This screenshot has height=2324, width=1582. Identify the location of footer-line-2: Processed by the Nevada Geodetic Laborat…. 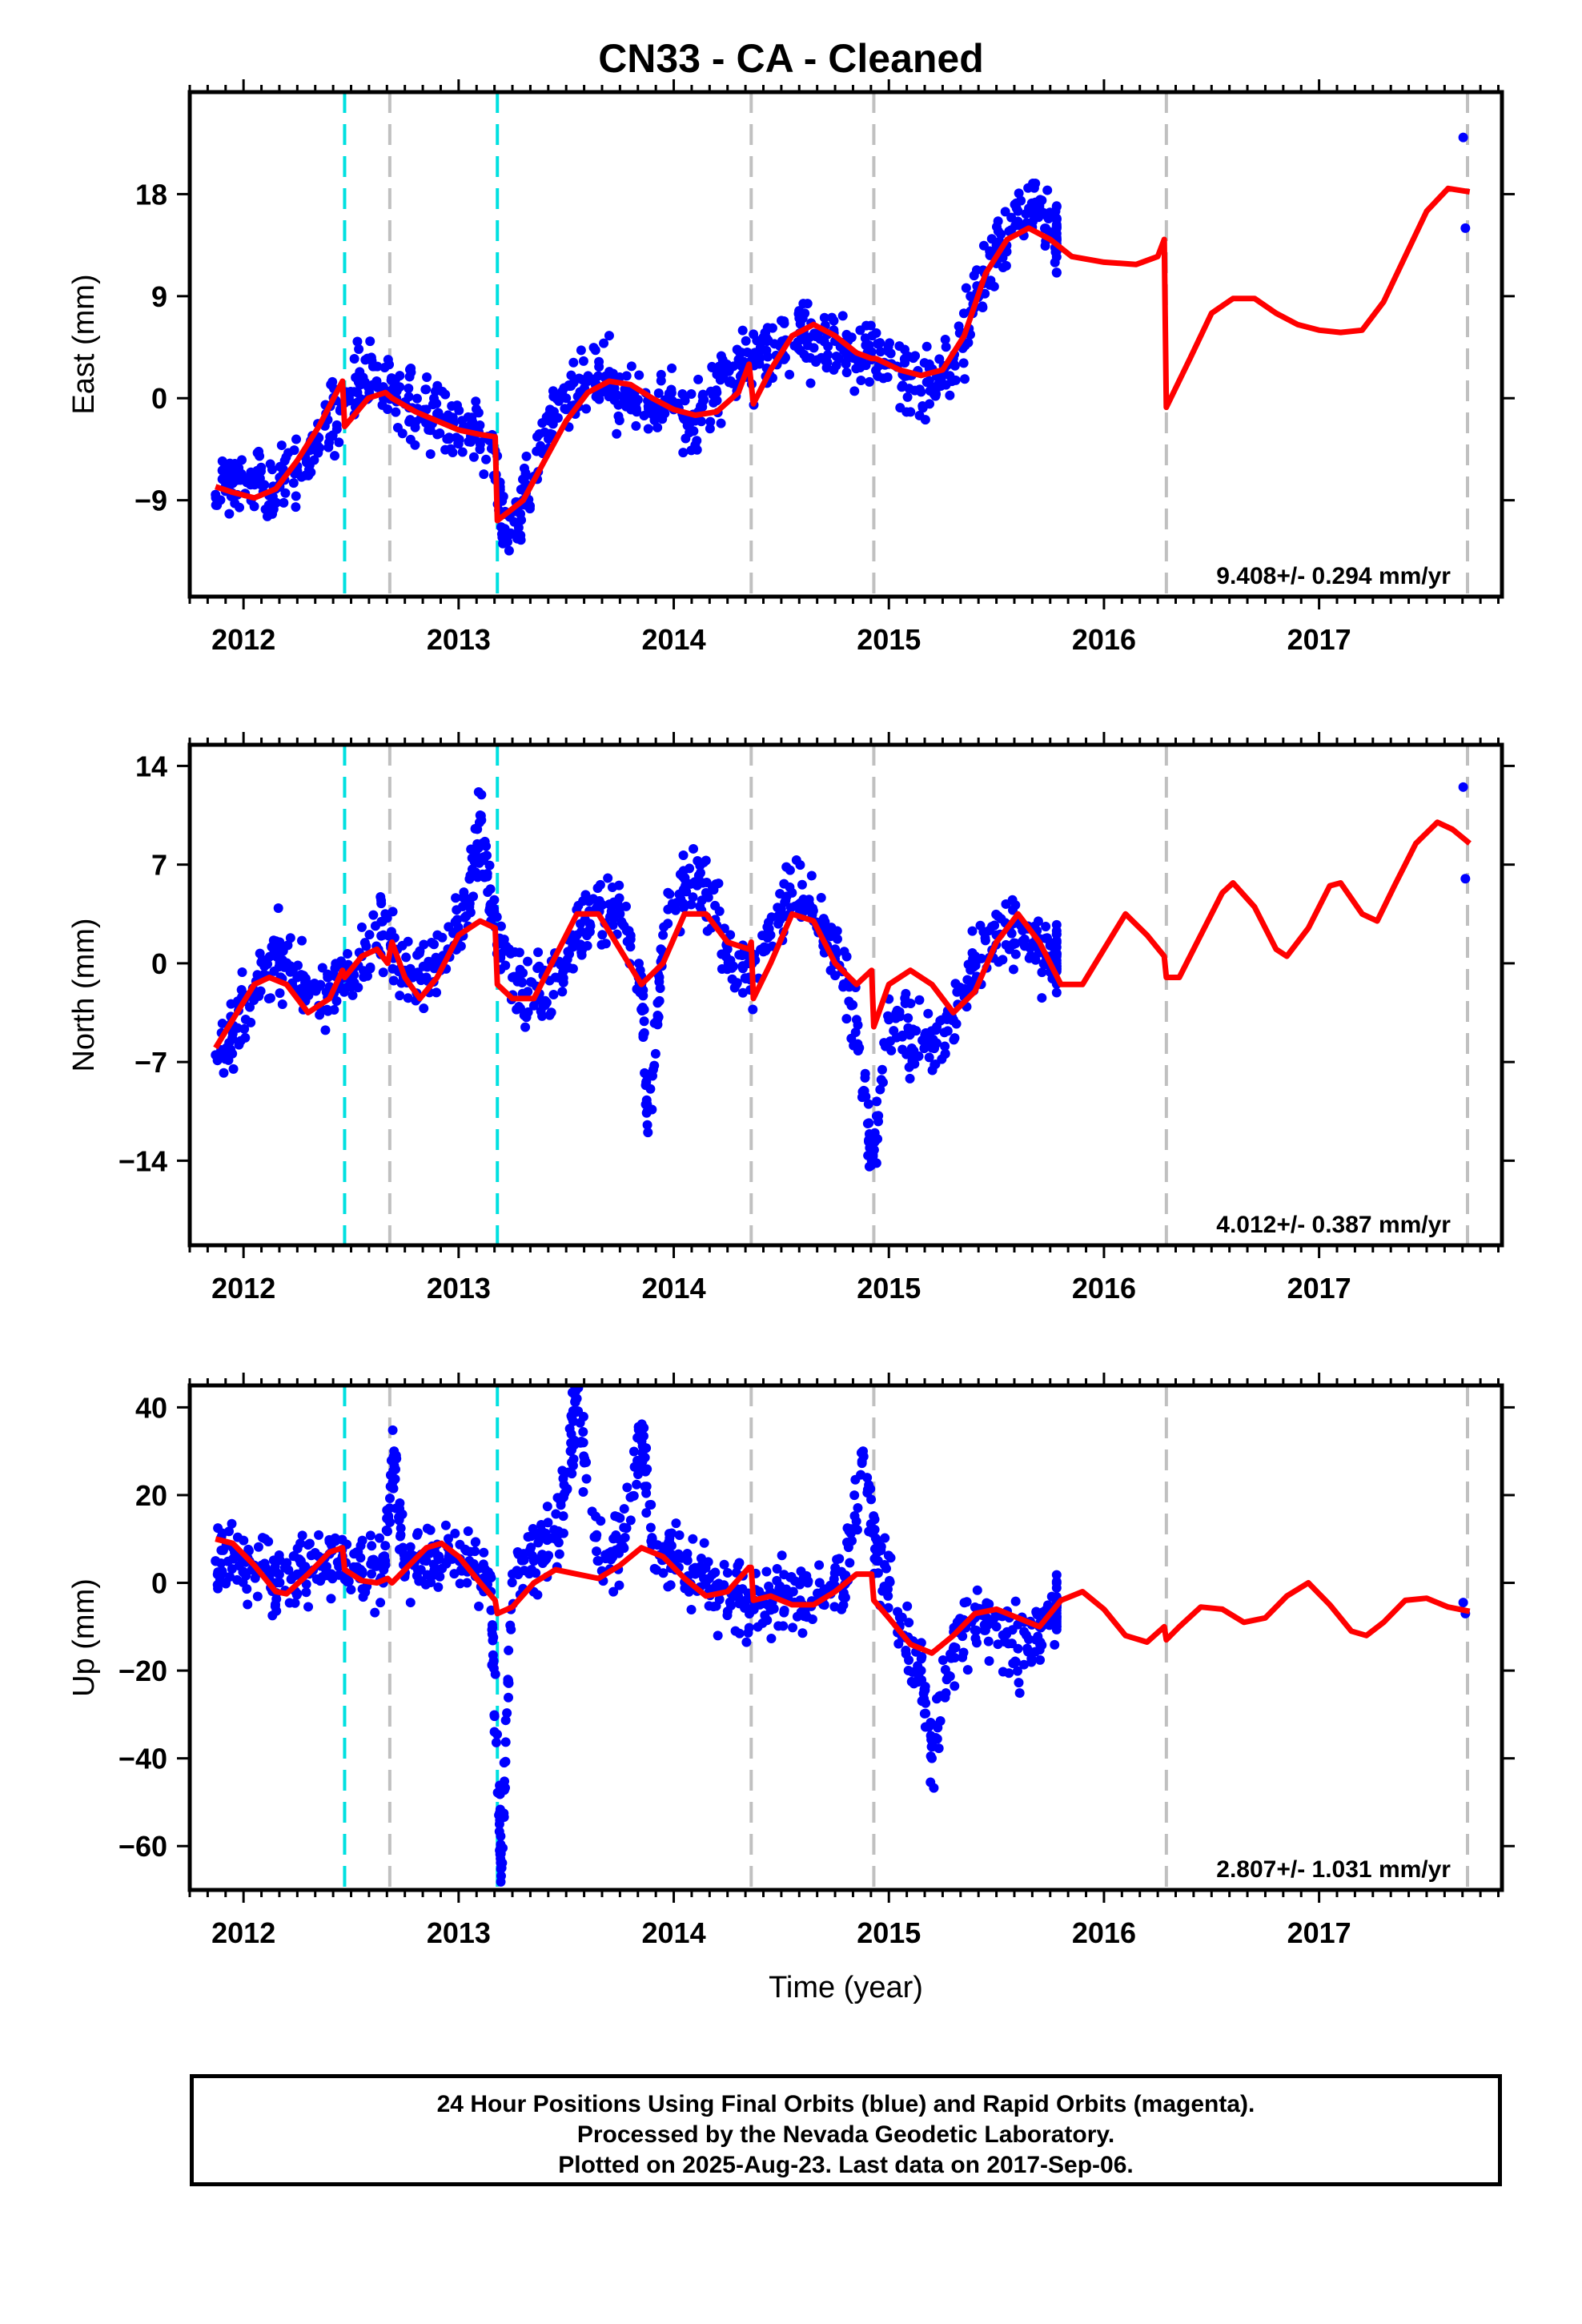
(846, 2134).